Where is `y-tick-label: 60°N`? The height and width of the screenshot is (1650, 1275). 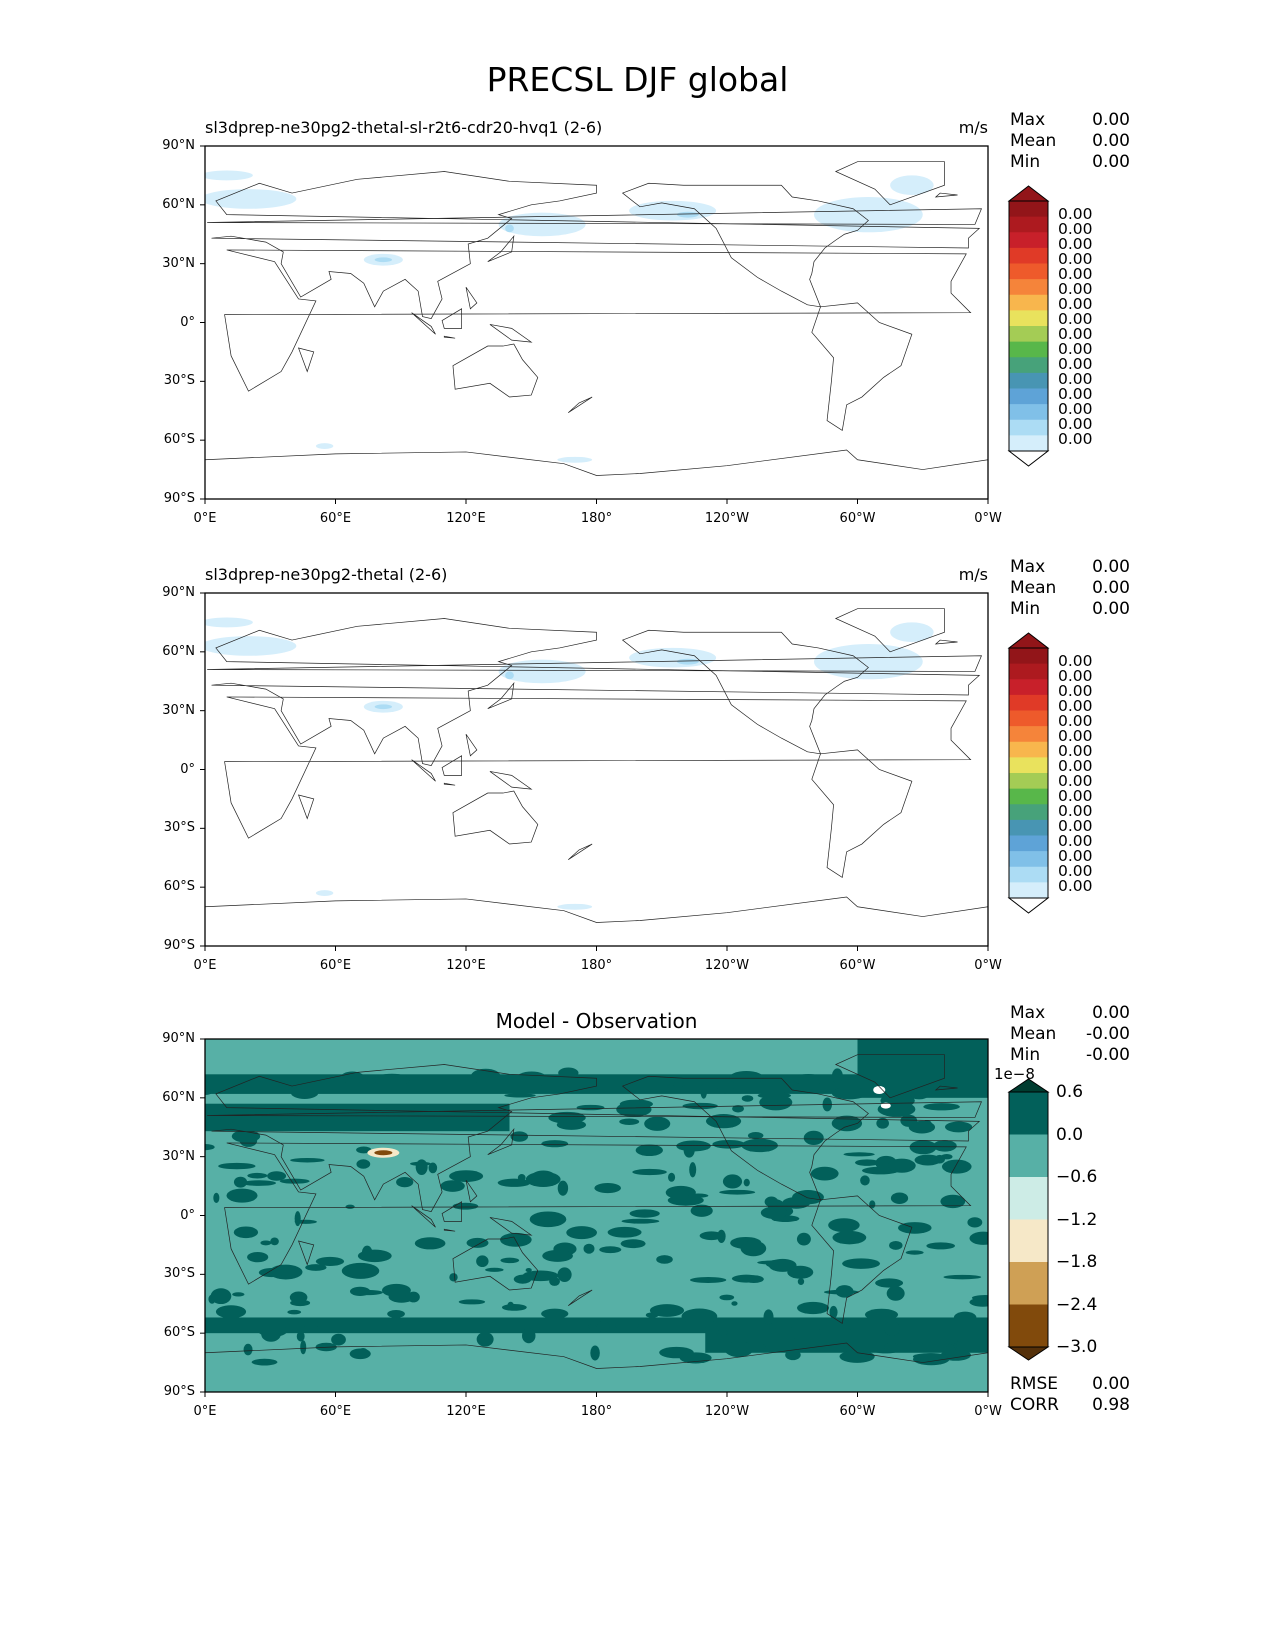 y-tick-label: 60°N is located at coordinates (178, 1097).